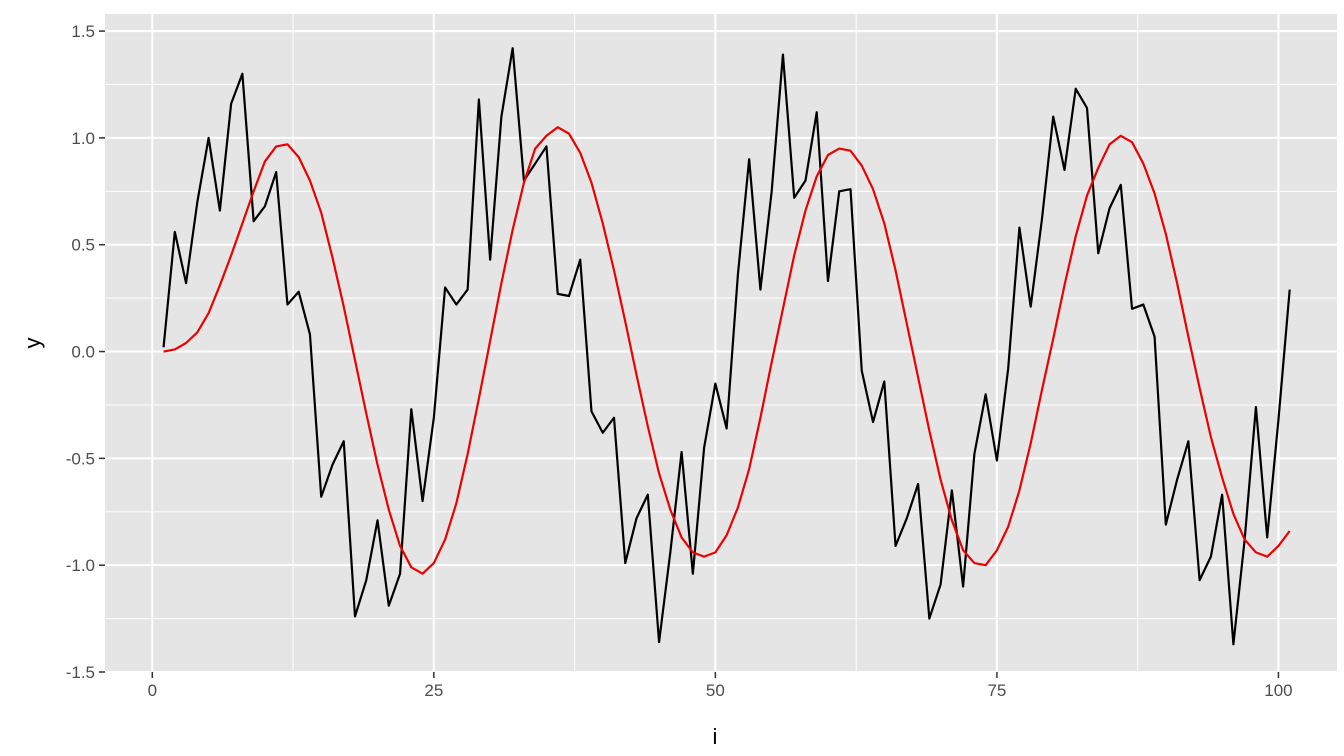  I want to click on x-tick-label: 50, so click(715, 690).